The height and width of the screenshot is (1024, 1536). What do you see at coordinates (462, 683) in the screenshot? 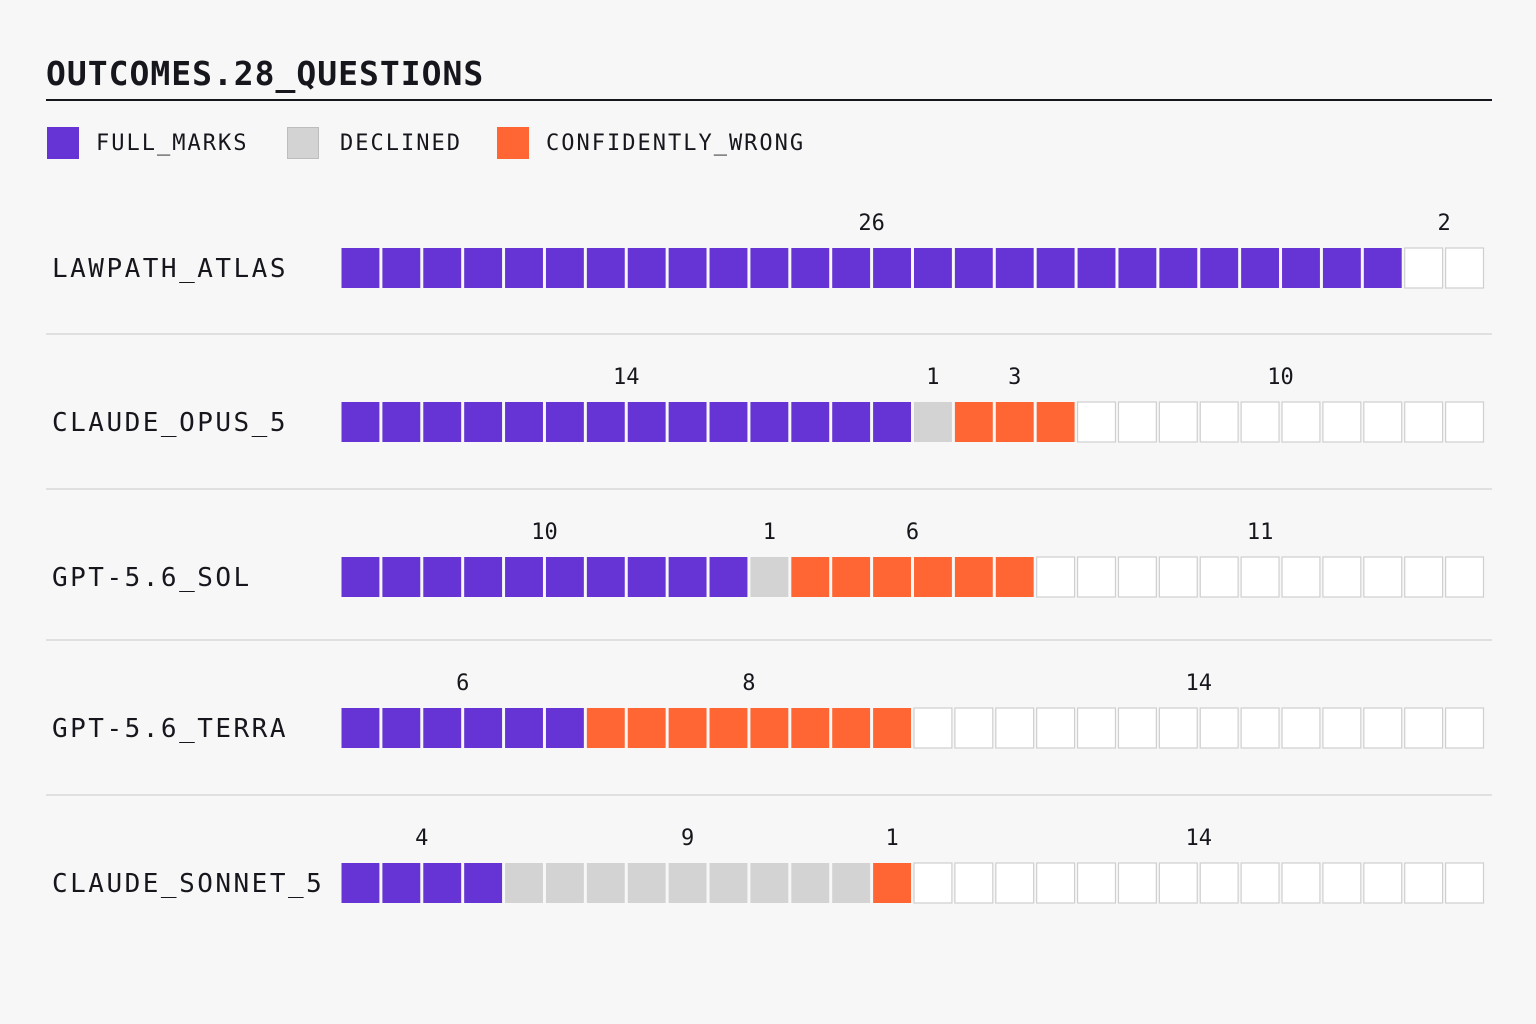
I see `count-label-full-marks: 6` at bounding box center [462, 683].